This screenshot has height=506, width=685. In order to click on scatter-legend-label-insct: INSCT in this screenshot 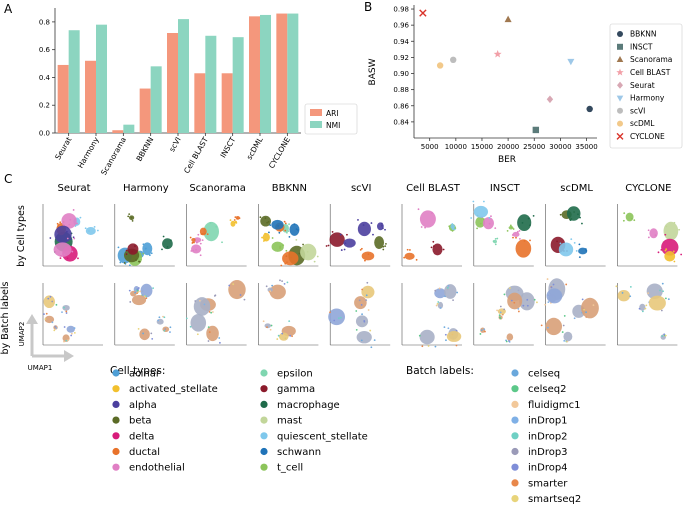, I will do `click(641, 46)`.